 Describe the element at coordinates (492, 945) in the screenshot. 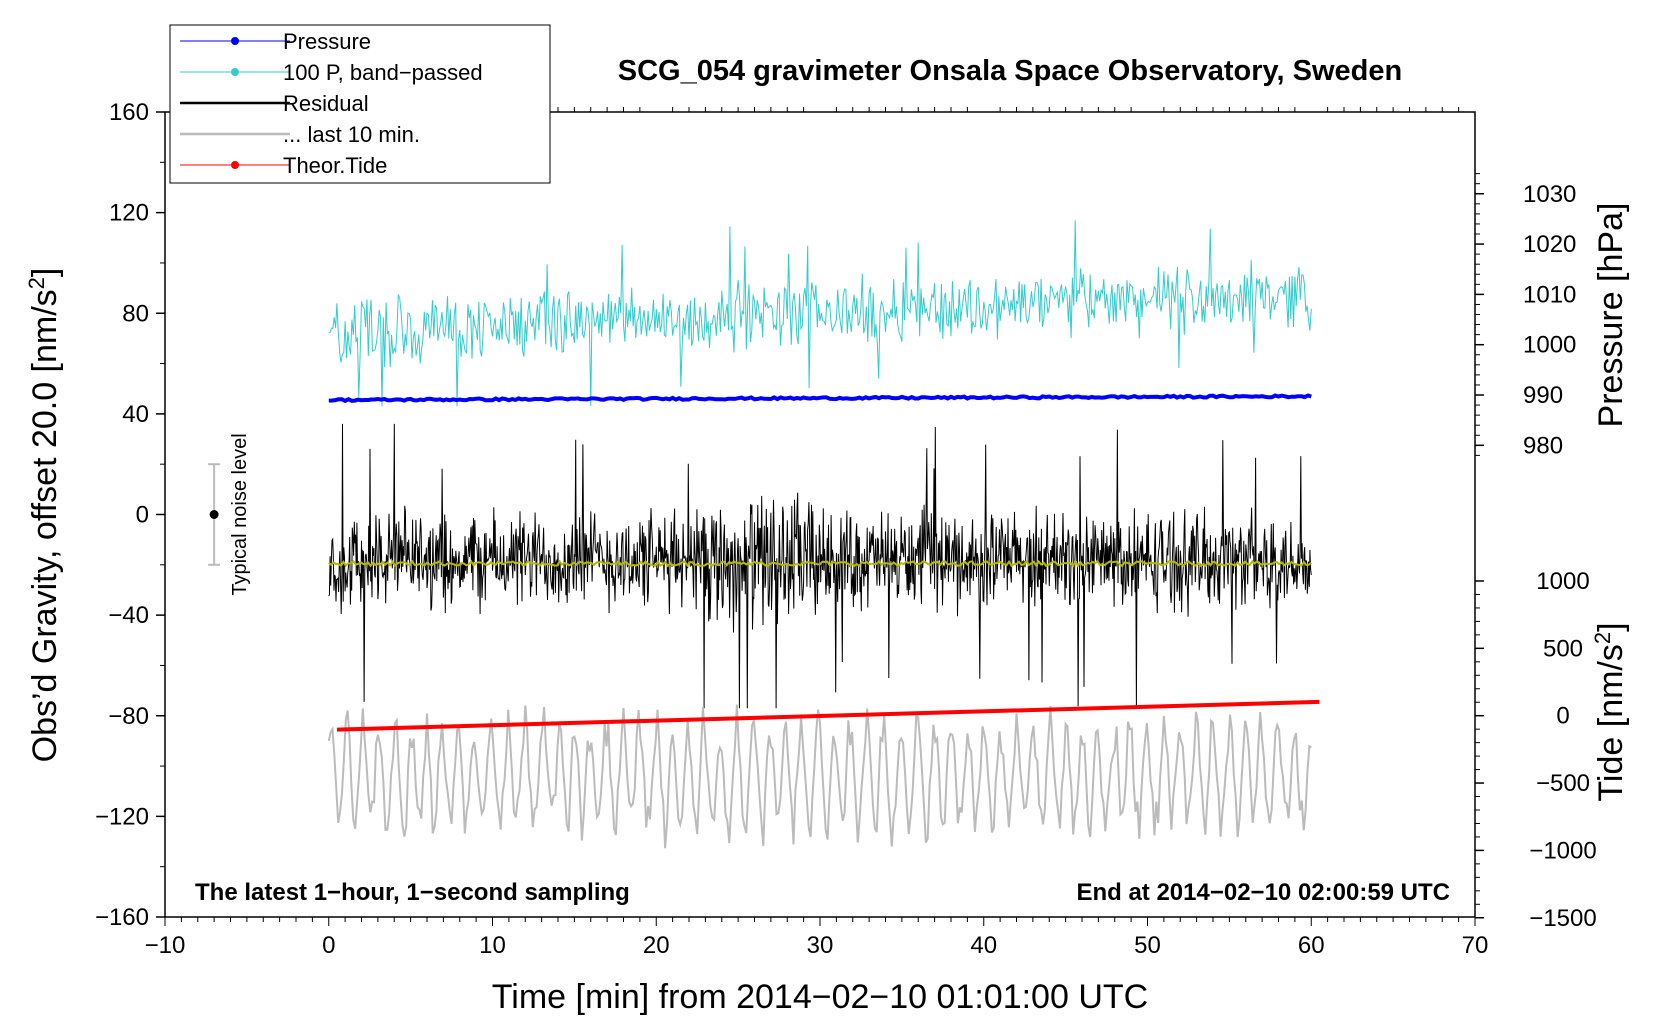

I see `x-tick-label: 10` at that location.